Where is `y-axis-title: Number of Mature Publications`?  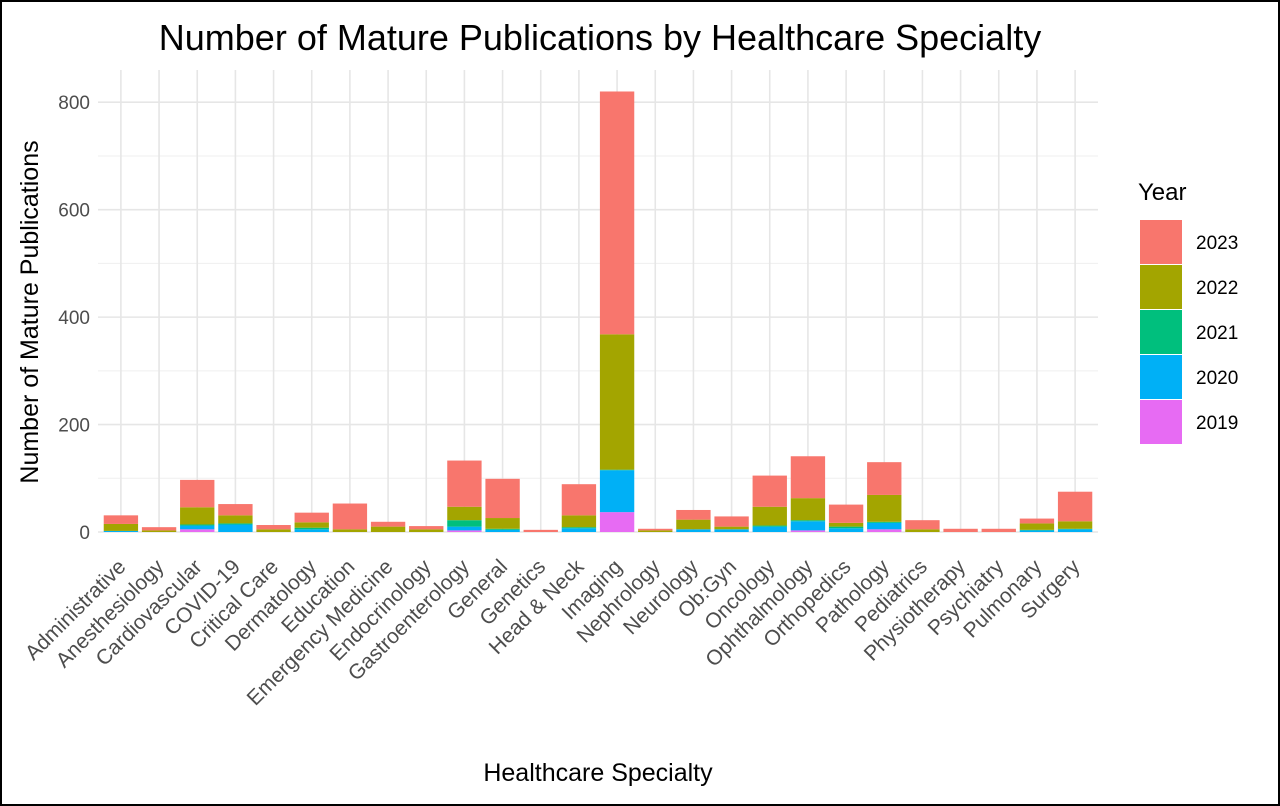
y-axis-title: Number of Mature Publications is located at coordinates (30, 311).